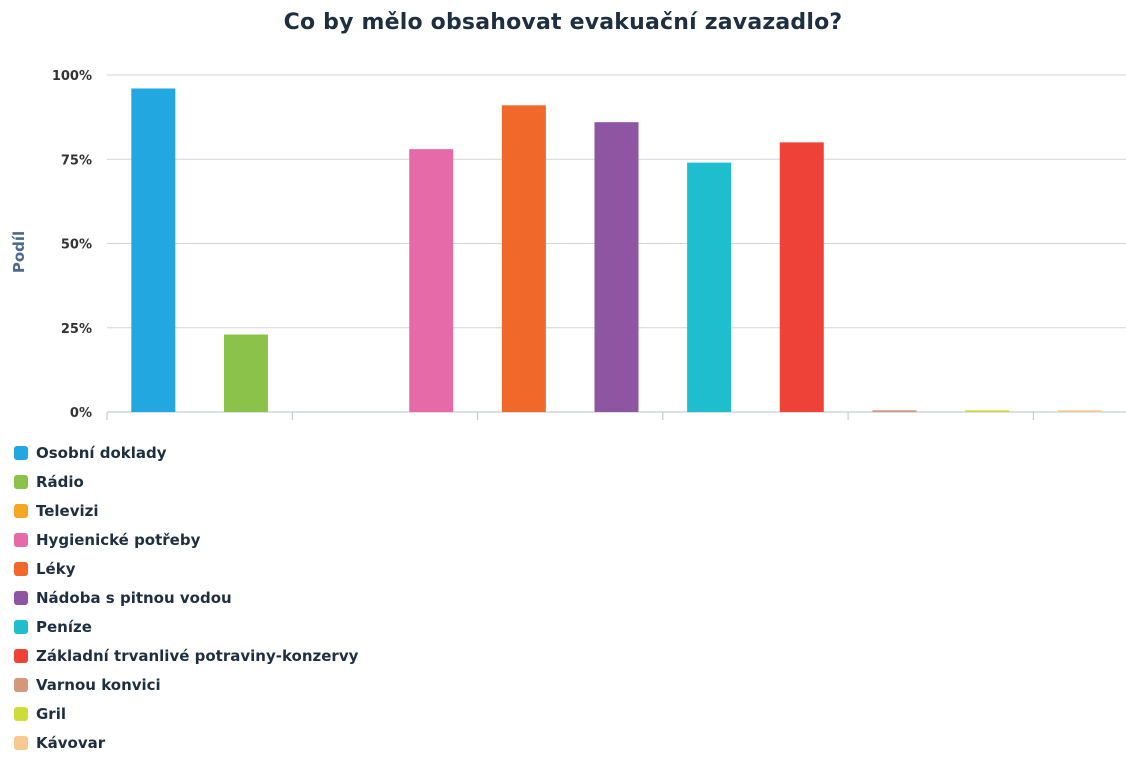 This screenshot has width=1126, height=762. Describe the element at coordinates (314, 452) in the screenshot. I see `legend-item: Osobní doklady` at that location.